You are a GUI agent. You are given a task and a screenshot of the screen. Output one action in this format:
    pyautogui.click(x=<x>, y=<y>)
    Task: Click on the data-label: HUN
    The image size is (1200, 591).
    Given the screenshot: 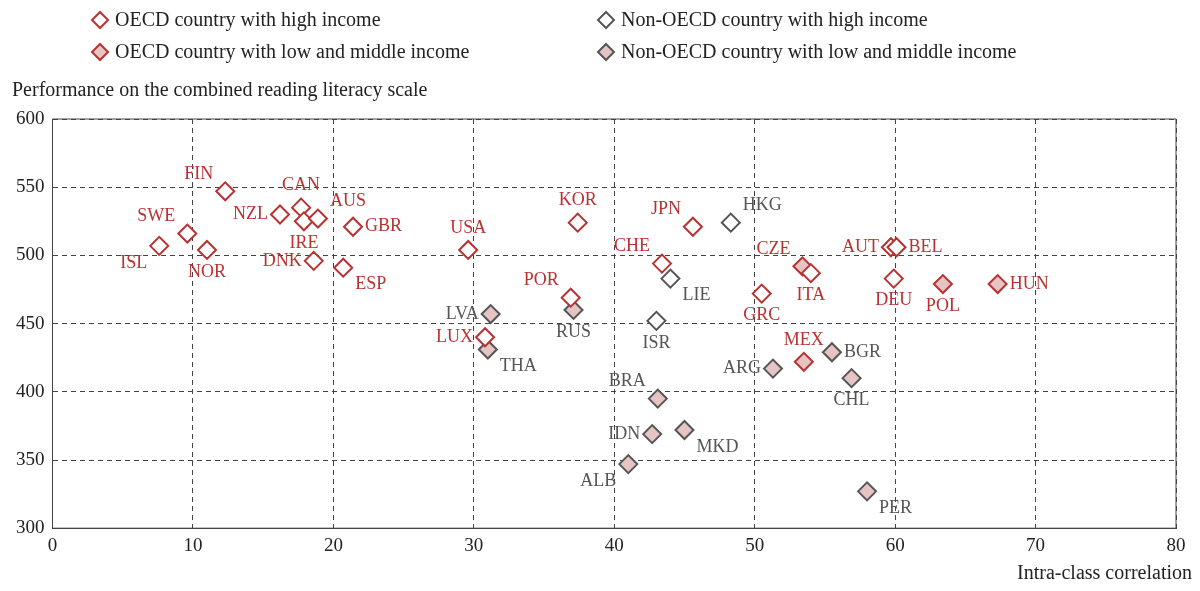 What is the action you would take?
    pyautogui.click(x=1029, y=282)
    